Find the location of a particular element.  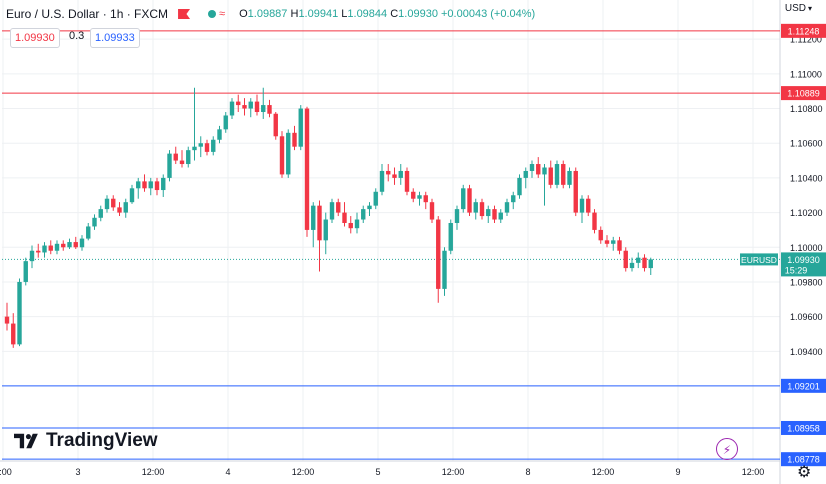

flag-icon is located at coordinates (184, 14).